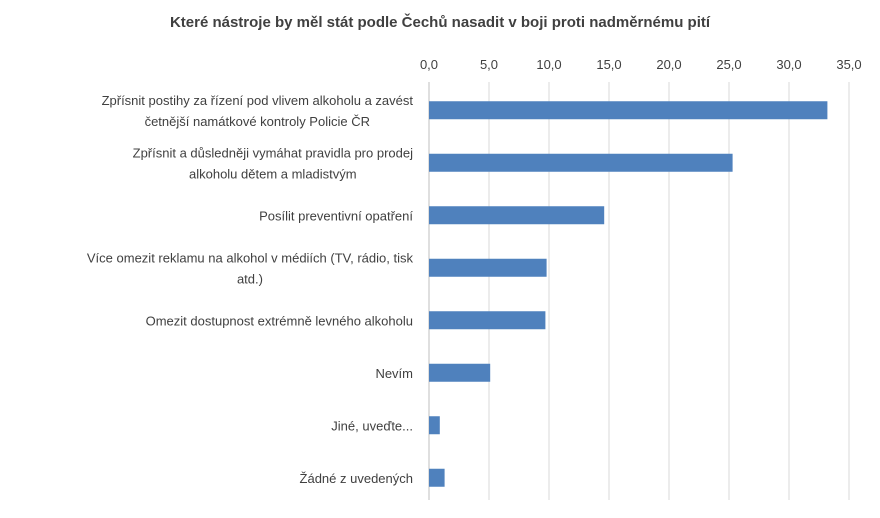  Describe the element at coordinates (394, 373) in the screenshot. I see `category-label: Nevím` at that location.